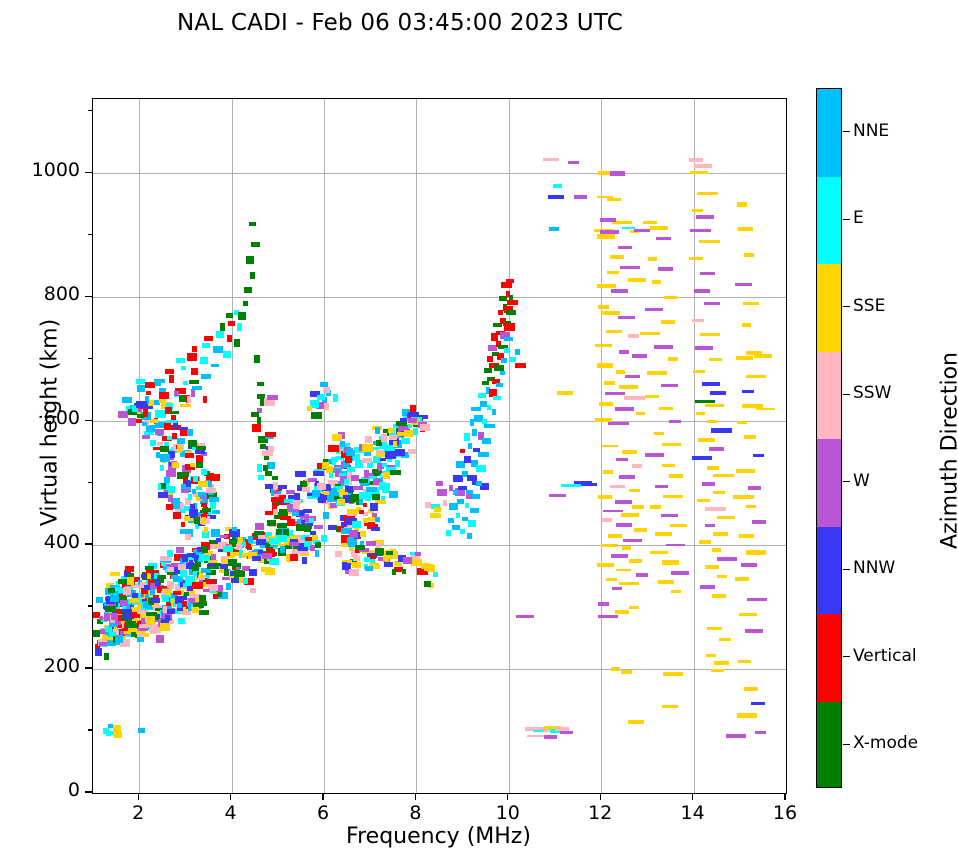  Describe the element at coordinates (829, 220) in the screenshot. I see `colorbar-segment-e` at that location.